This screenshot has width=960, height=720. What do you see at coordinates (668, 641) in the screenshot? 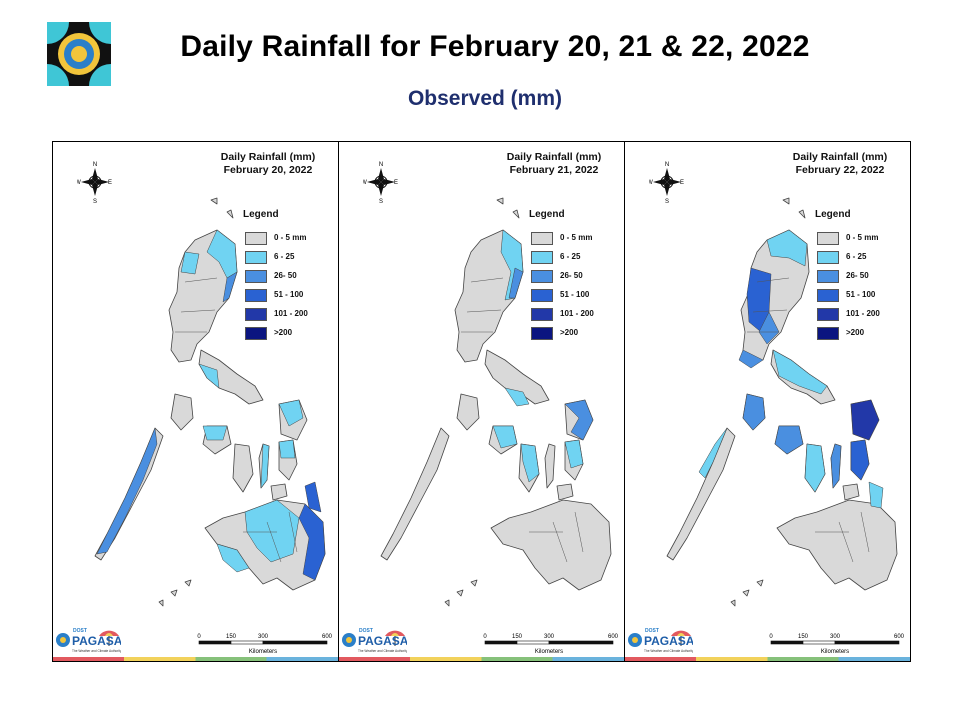
I see `brand-name: PAGASA` at bounding box center [668, 641].